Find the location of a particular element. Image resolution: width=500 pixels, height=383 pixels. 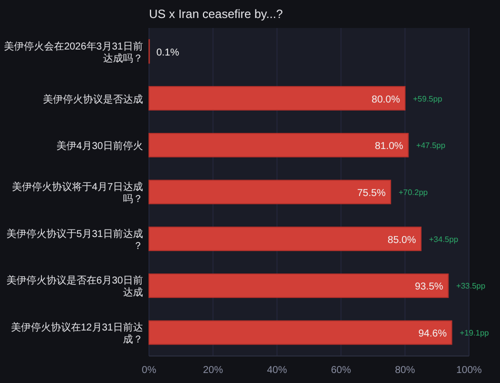

annotation: +59.5pp is located at coordinates (428, 99).